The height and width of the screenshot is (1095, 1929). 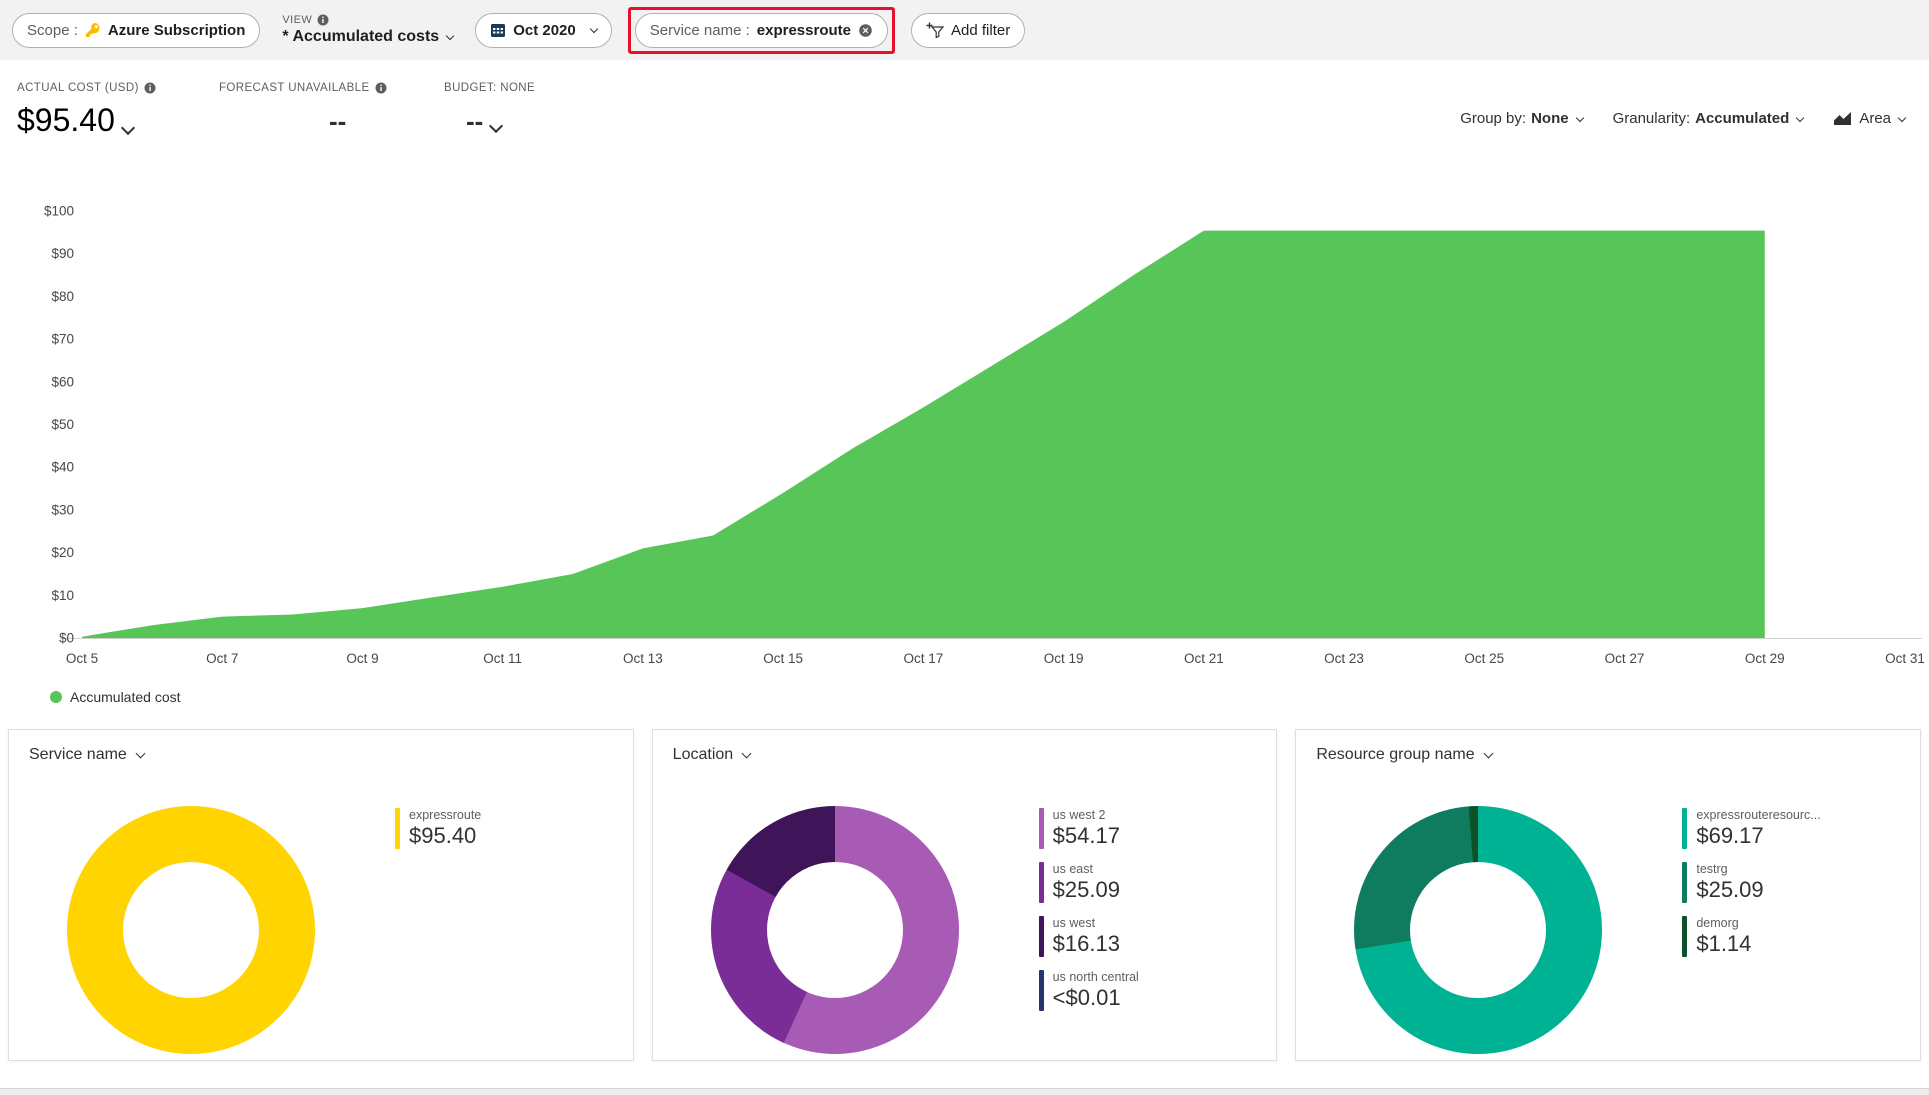 What do you see at coordinates (1742, 118) in the screenshot?
I see `granularity-value: Accumulated` at bounding box center [1742, 118].